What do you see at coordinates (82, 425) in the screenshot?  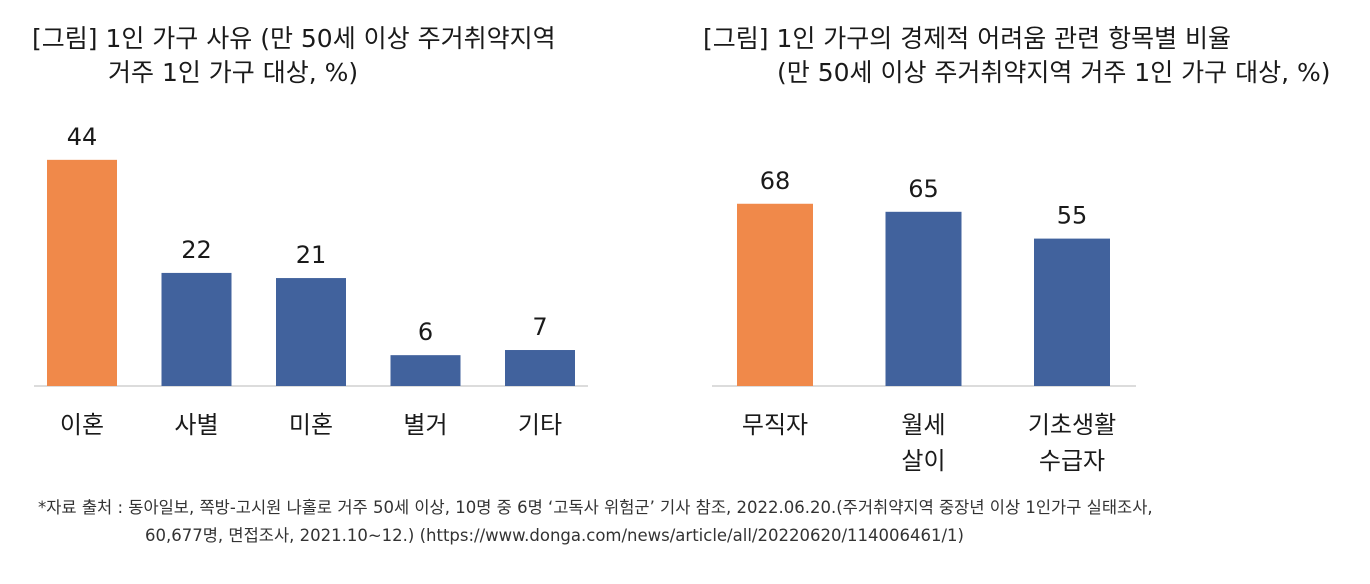 I see `left-category-label-0: 이혼` at bounding box center [82, 425].